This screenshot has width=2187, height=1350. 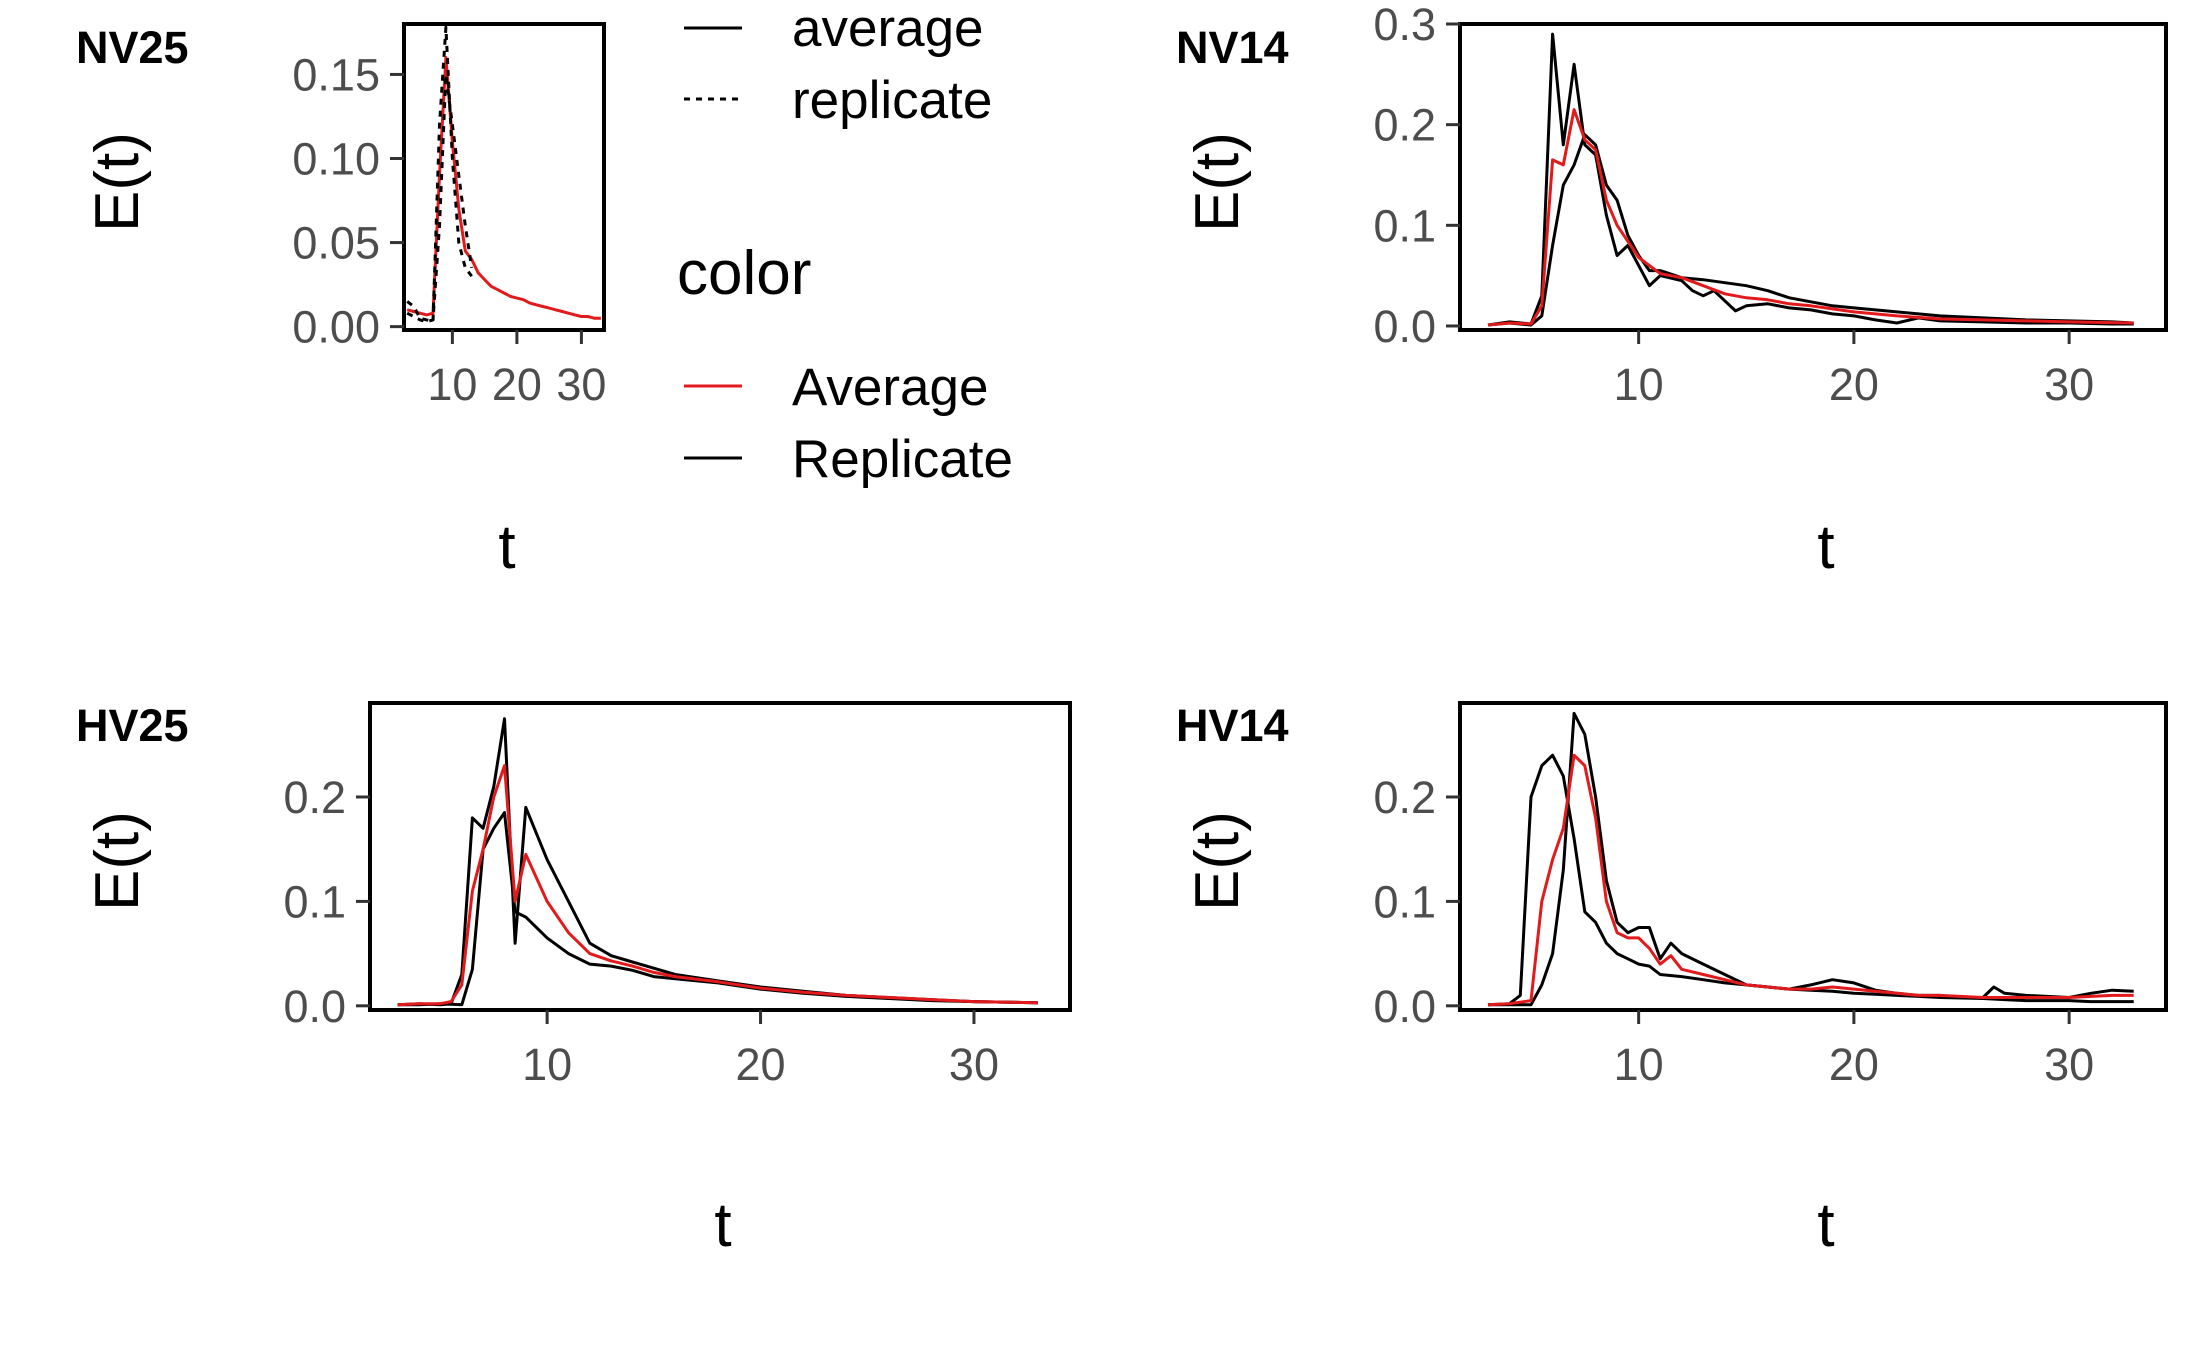 I want to click on legend-title-color: color, so click(x=744, y=273).